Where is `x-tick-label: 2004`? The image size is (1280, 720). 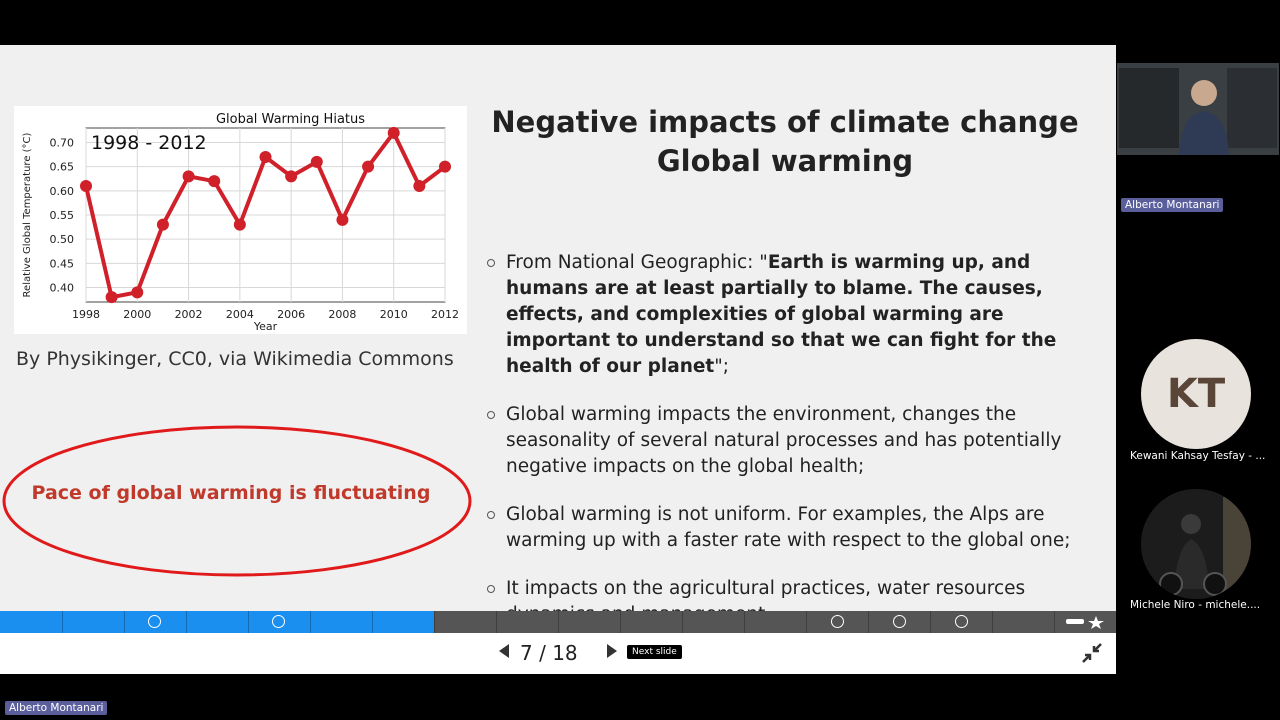 x-tick-label: 2004 is located at coordinates (240, 314).